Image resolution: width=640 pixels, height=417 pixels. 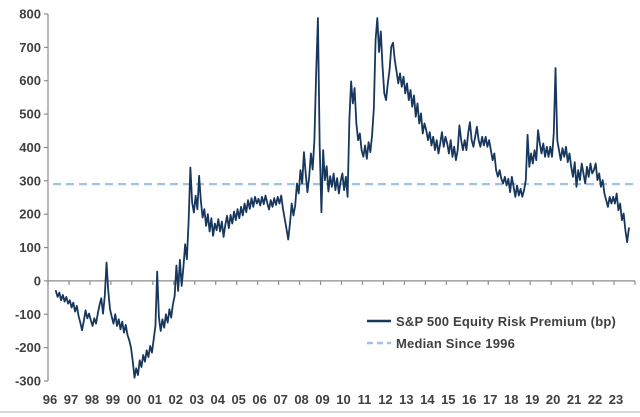 I want to click on svg-text: 13, so click(x=406, y=399).